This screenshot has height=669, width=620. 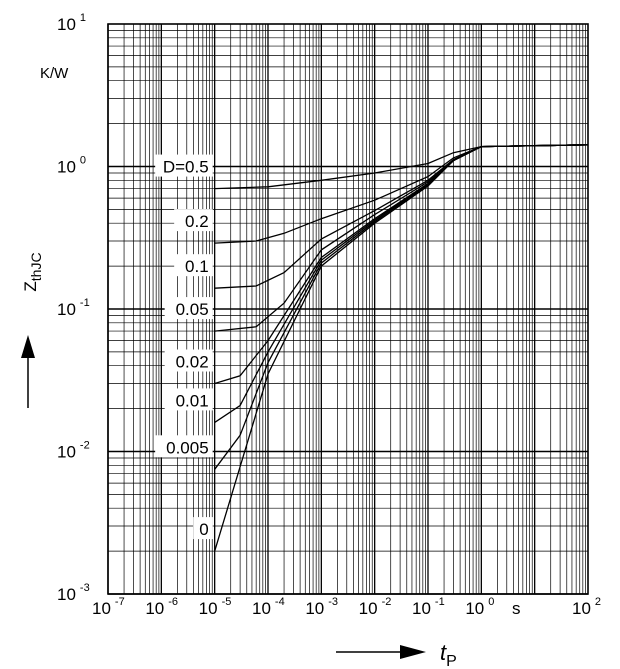 What do you see at coordinates (197, 221) in the screenshot?
I see `curve-label: 0.2` at bounding box center [197, 221].